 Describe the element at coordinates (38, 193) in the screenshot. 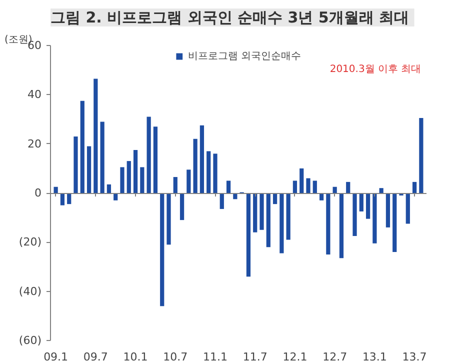

I see `y-tick-label: 0` at that location.